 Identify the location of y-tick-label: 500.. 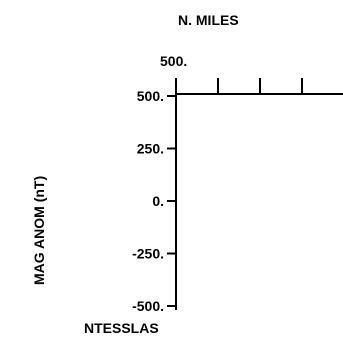
(150, 96).